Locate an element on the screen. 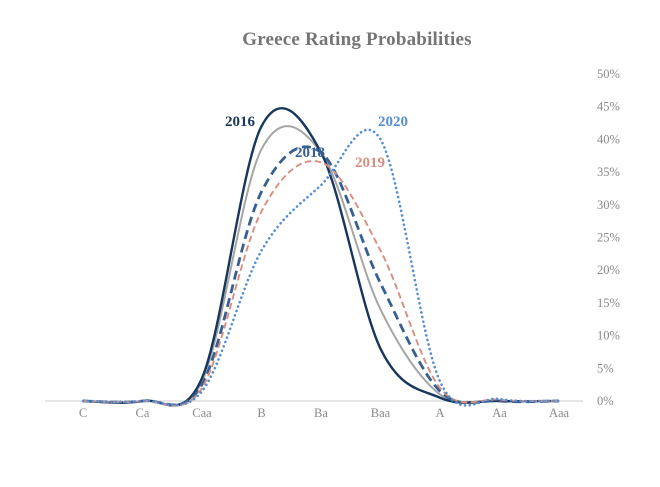 Image resolution: width=660 pixels, height=487 pixels. series-label-2020: 2020 is located at coordinates (393, 122).